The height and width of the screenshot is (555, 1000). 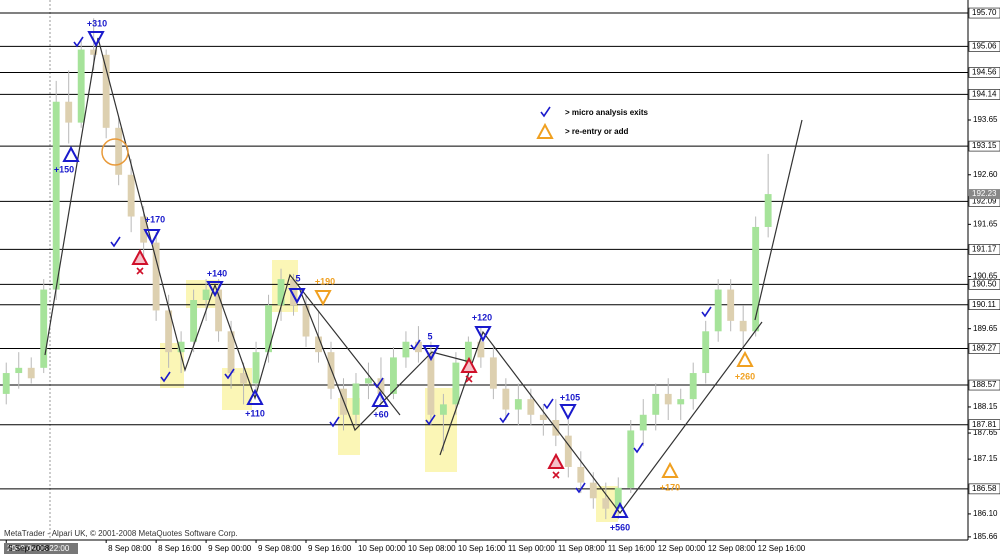 What do you see at coordinates (606, 112) in the screenshot?
I see `legend-label: > micro analysis exits` at bounding box center [606, 112].